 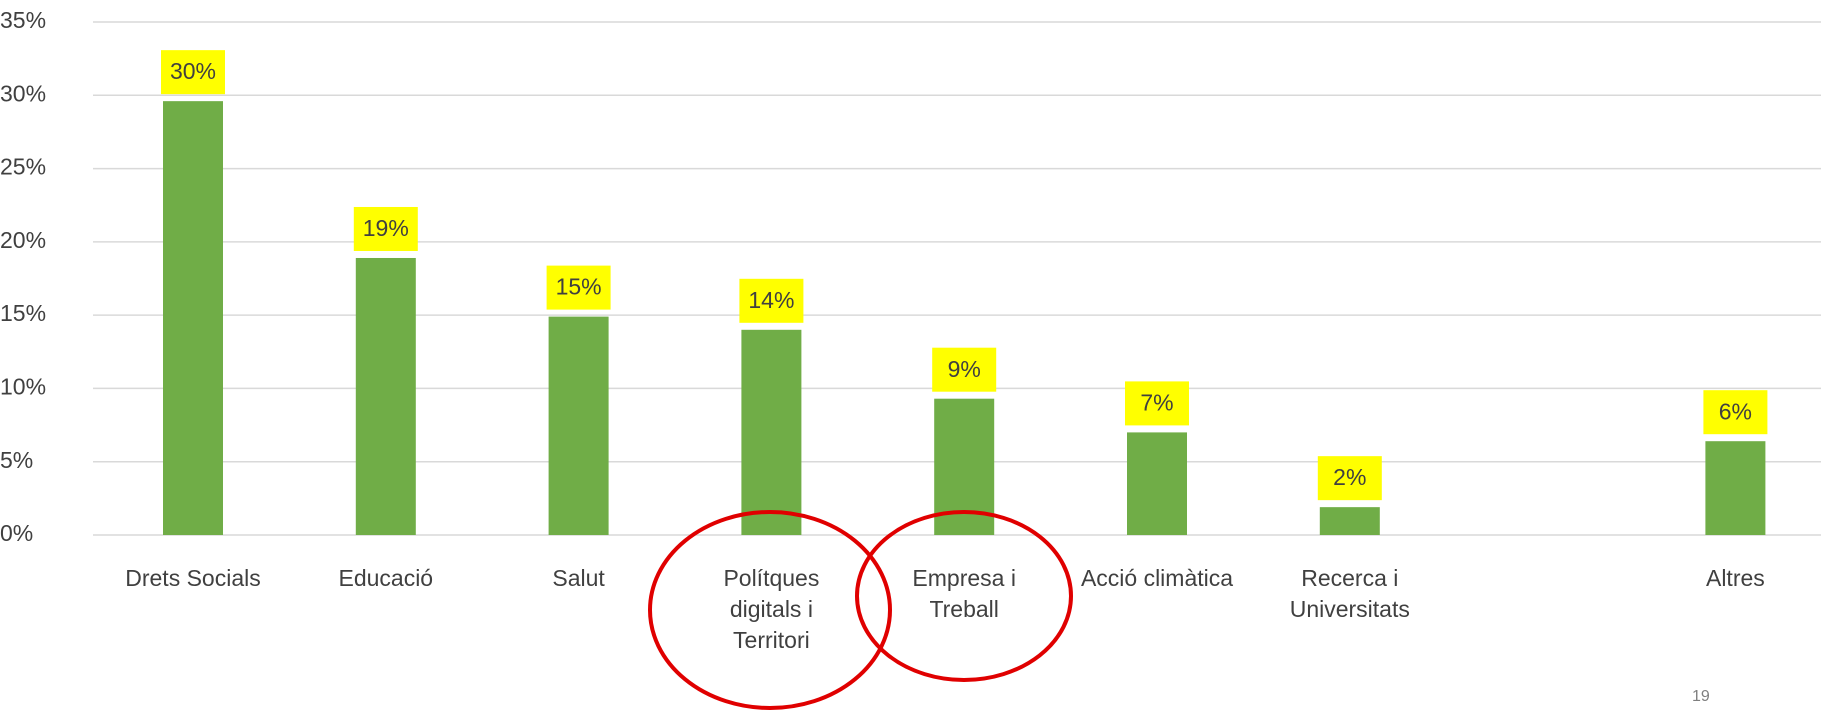 What do you see at coordinates (23, 93) in the screenshot?
I see `y-tick-label: 30%` at bounding box center [23, 93].